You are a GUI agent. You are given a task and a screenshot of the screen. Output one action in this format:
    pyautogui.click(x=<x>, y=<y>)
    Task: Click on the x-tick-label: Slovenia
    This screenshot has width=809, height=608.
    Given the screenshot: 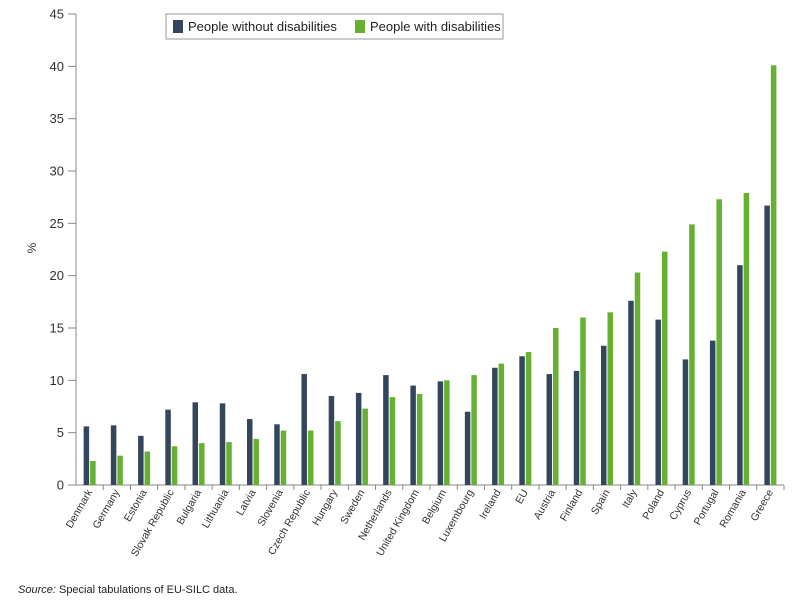 What is the action you would take?
    pyautogui.click(x=270, y=507)
    